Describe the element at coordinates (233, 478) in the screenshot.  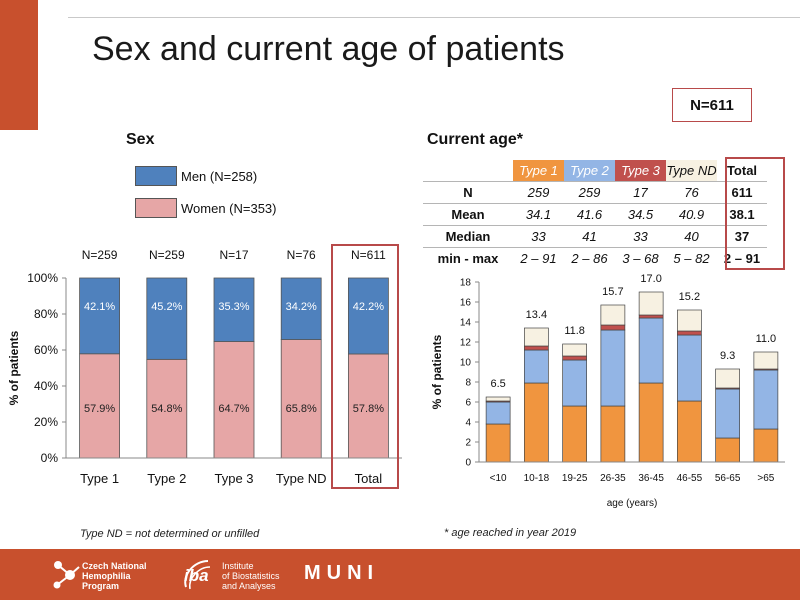
I see `x-tick-label: Type 3` at that location.